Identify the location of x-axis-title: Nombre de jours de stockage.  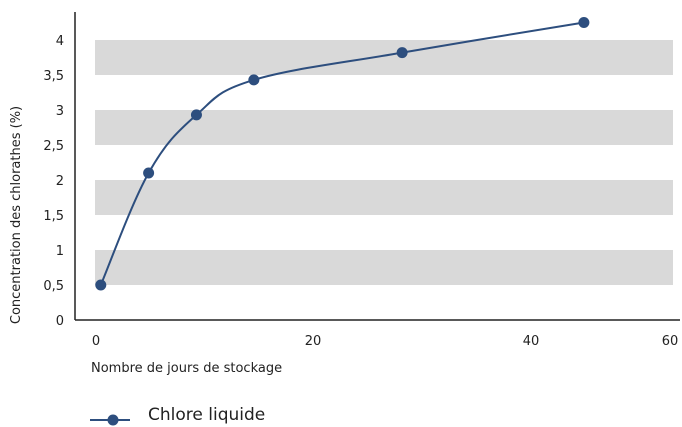
(186, 368).